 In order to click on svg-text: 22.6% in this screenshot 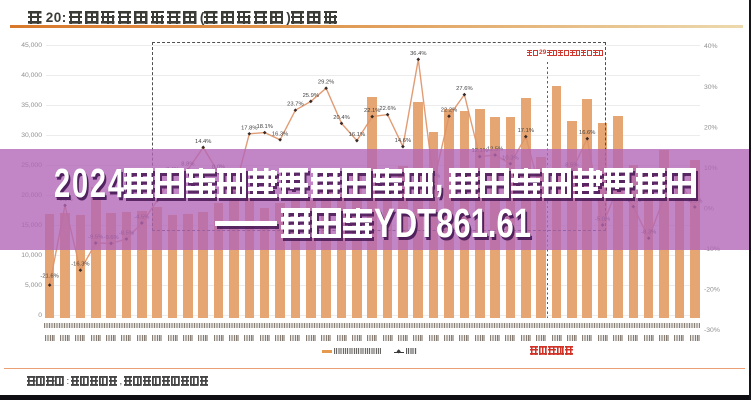, I will do `click(387, 109)`.